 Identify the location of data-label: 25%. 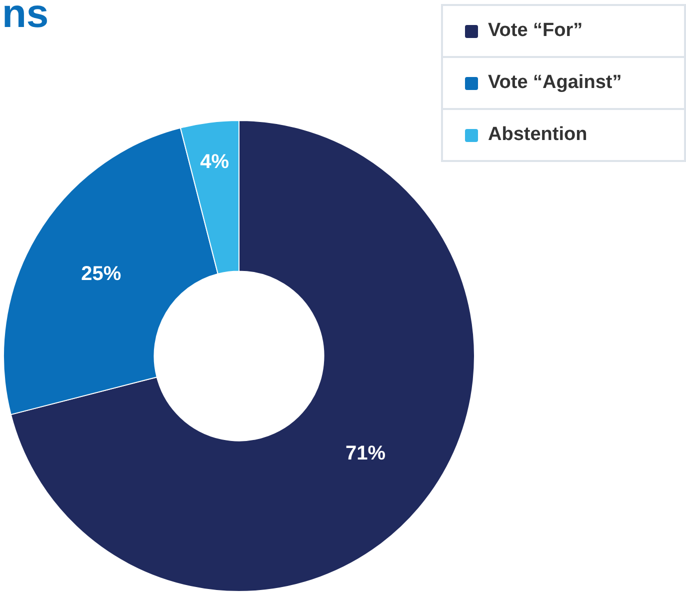
(101, 274).